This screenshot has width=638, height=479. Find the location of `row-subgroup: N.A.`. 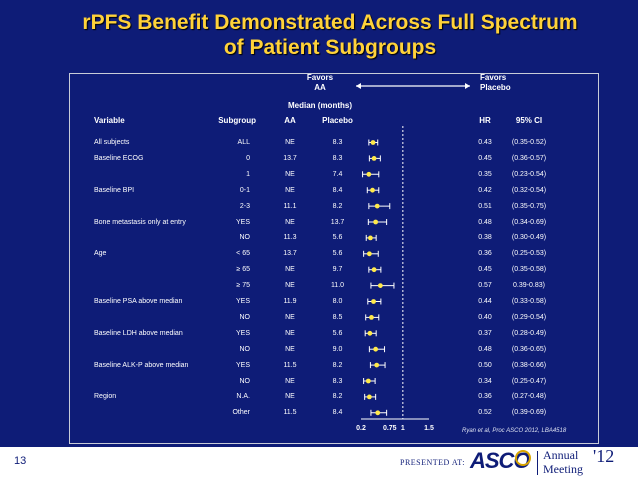

row-subgroup: N.A. is located at coordinates (243, 397).